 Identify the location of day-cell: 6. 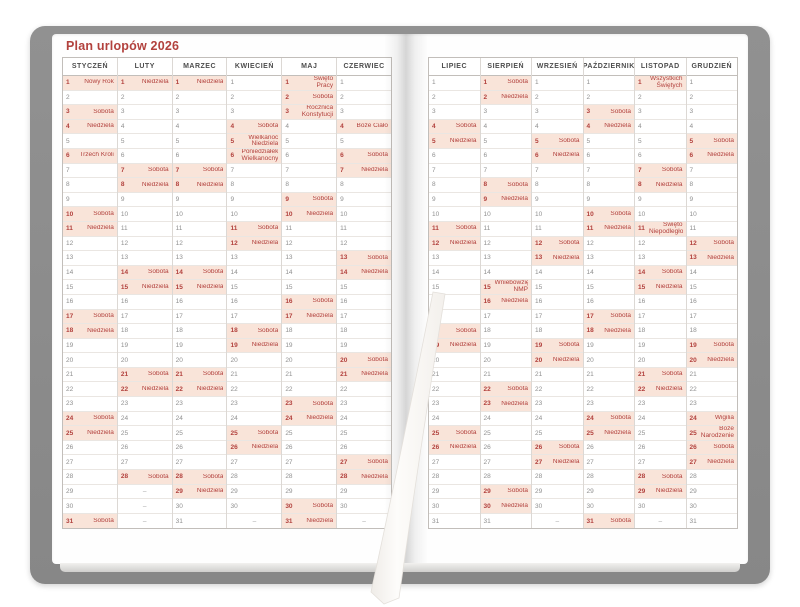
(454, 156).